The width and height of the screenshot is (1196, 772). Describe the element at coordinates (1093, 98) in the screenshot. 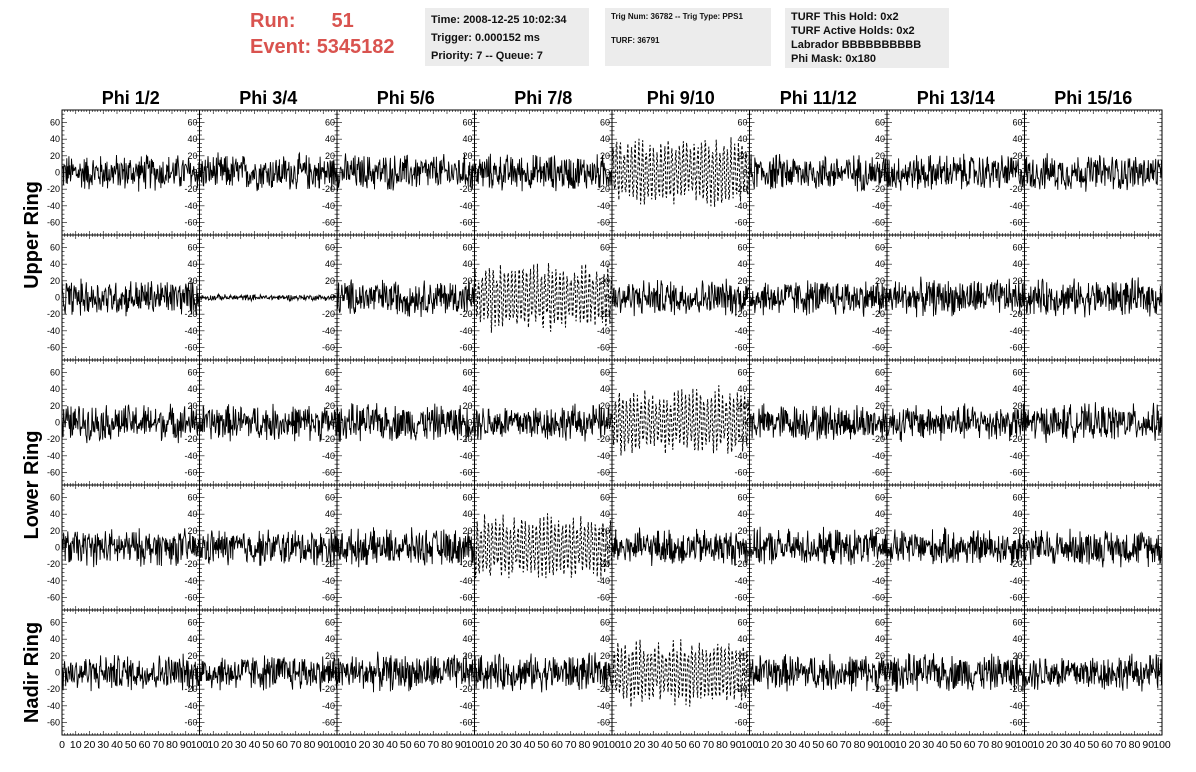

I see `column-header: Phi 15/16` at that location.